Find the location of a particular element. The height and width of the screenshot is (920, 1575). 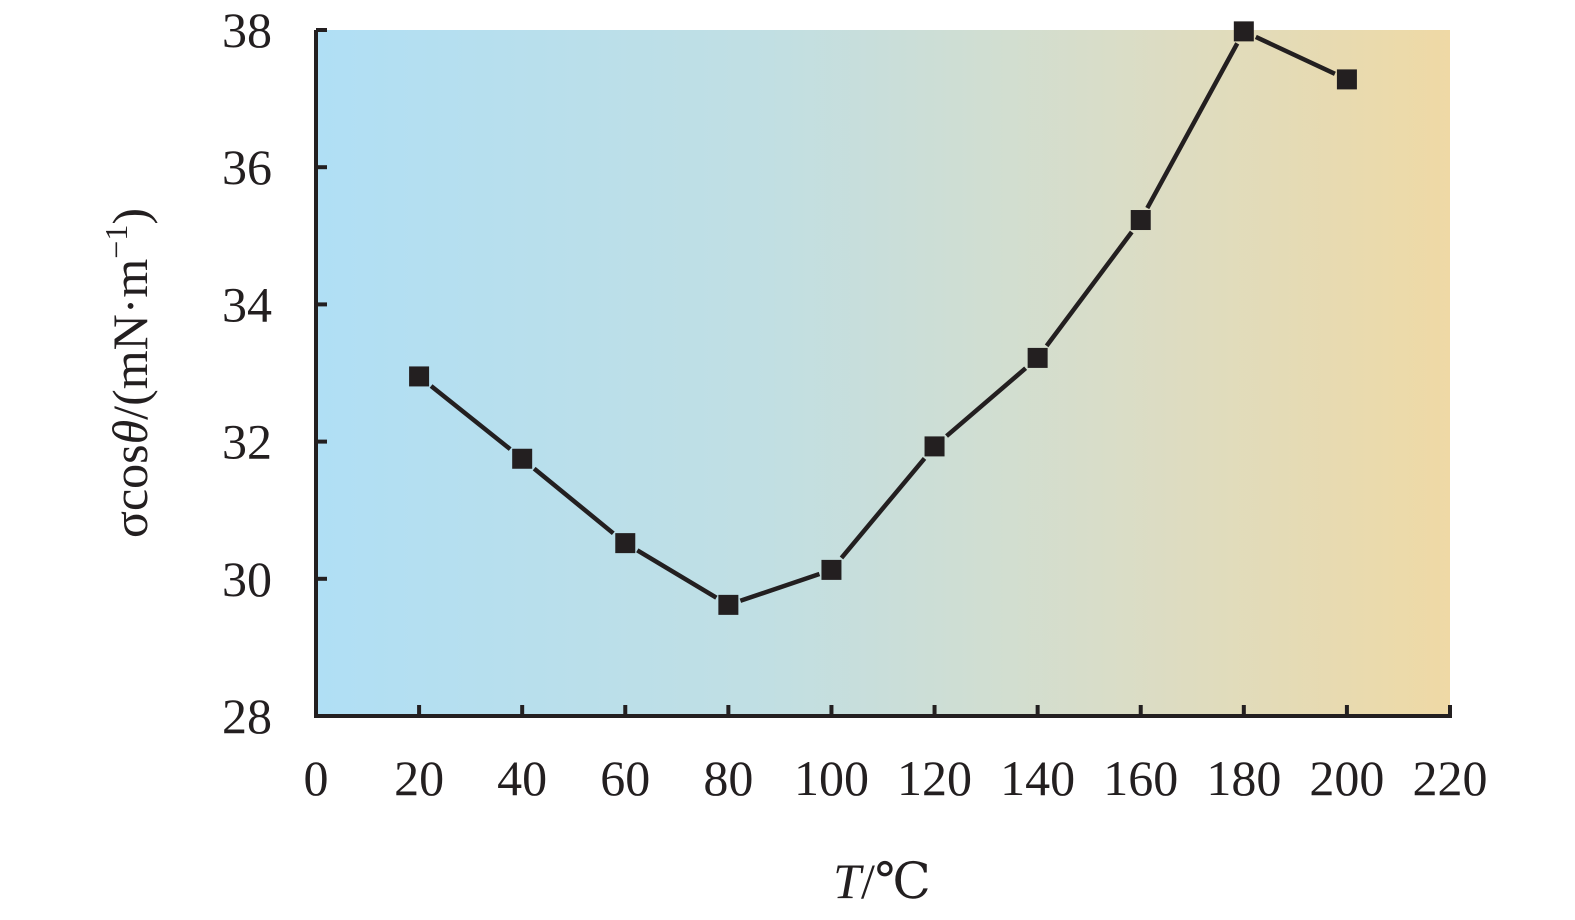

x-tick-label: 100 is located at coordinates (831, 778).